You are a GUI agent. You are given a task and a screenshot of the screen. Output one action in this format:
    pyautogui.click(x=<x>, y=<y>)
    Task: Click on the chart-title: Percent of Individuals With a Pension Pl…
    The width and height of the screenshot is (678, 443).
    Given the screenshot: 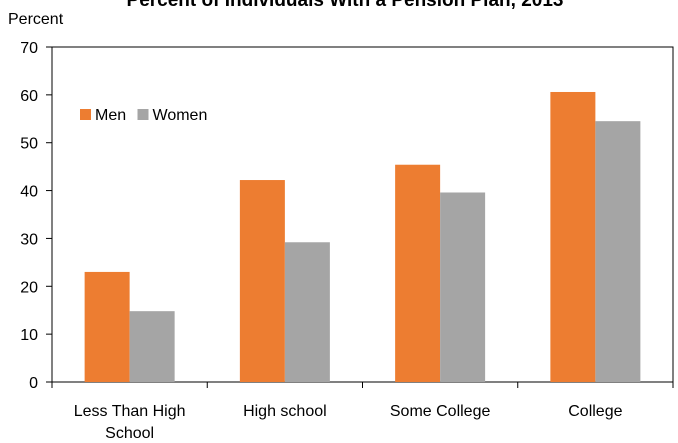 What is the action you would take?
    pyautogui.click(x=345, y=5)
    